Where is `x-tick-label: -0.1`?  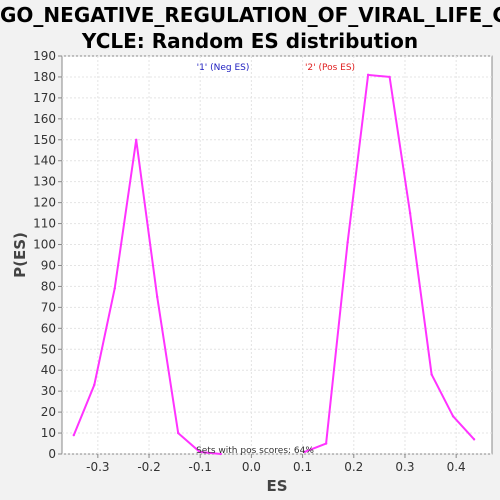 x-tick-label: -0.1 is located at coordinates (200, 467).